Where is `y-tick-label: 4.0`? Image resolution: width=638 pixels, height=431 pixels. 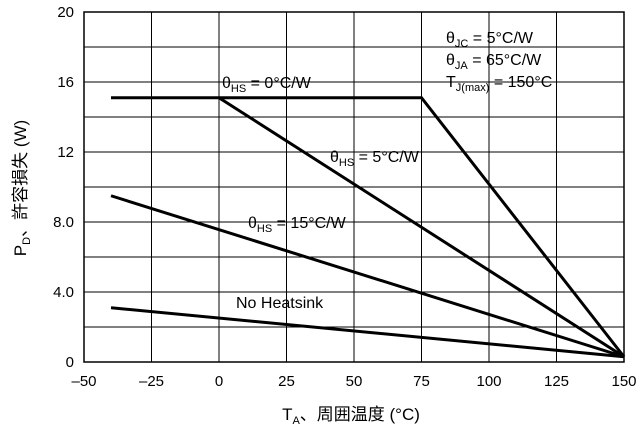 y-tick-label: 4.0 is located at coordinates (63, 292).